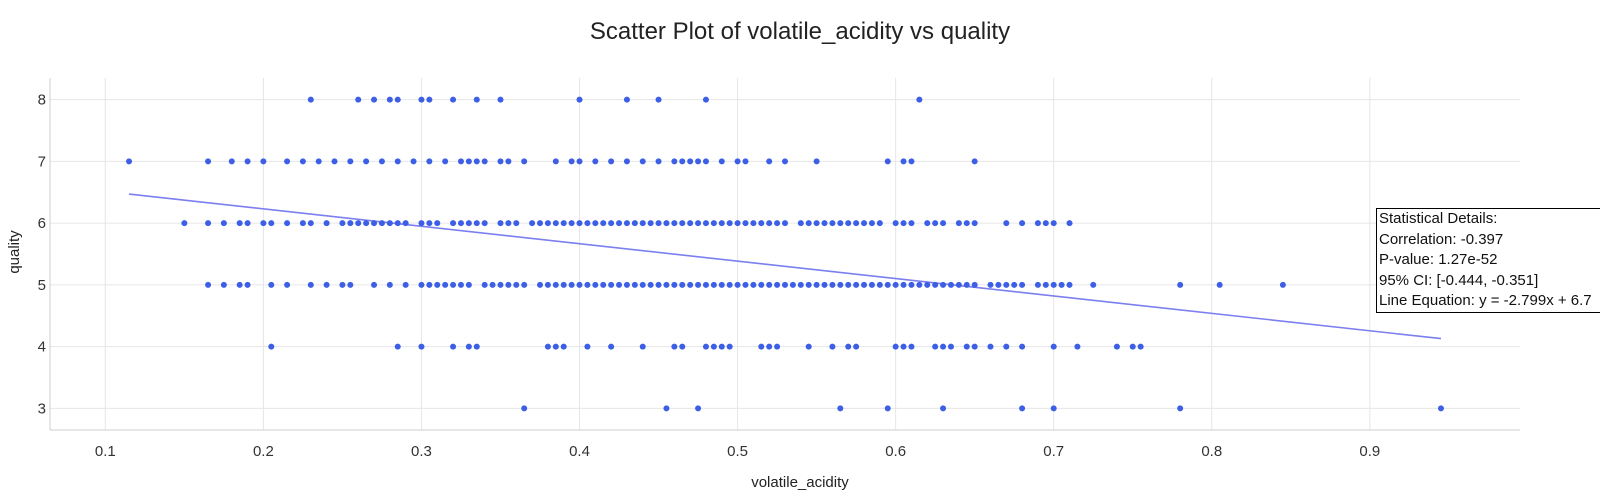 Image resolution: width=1600 pixels, height=500 pixels. I want to click on x-tick-label: 0.3, so click(421, 451).